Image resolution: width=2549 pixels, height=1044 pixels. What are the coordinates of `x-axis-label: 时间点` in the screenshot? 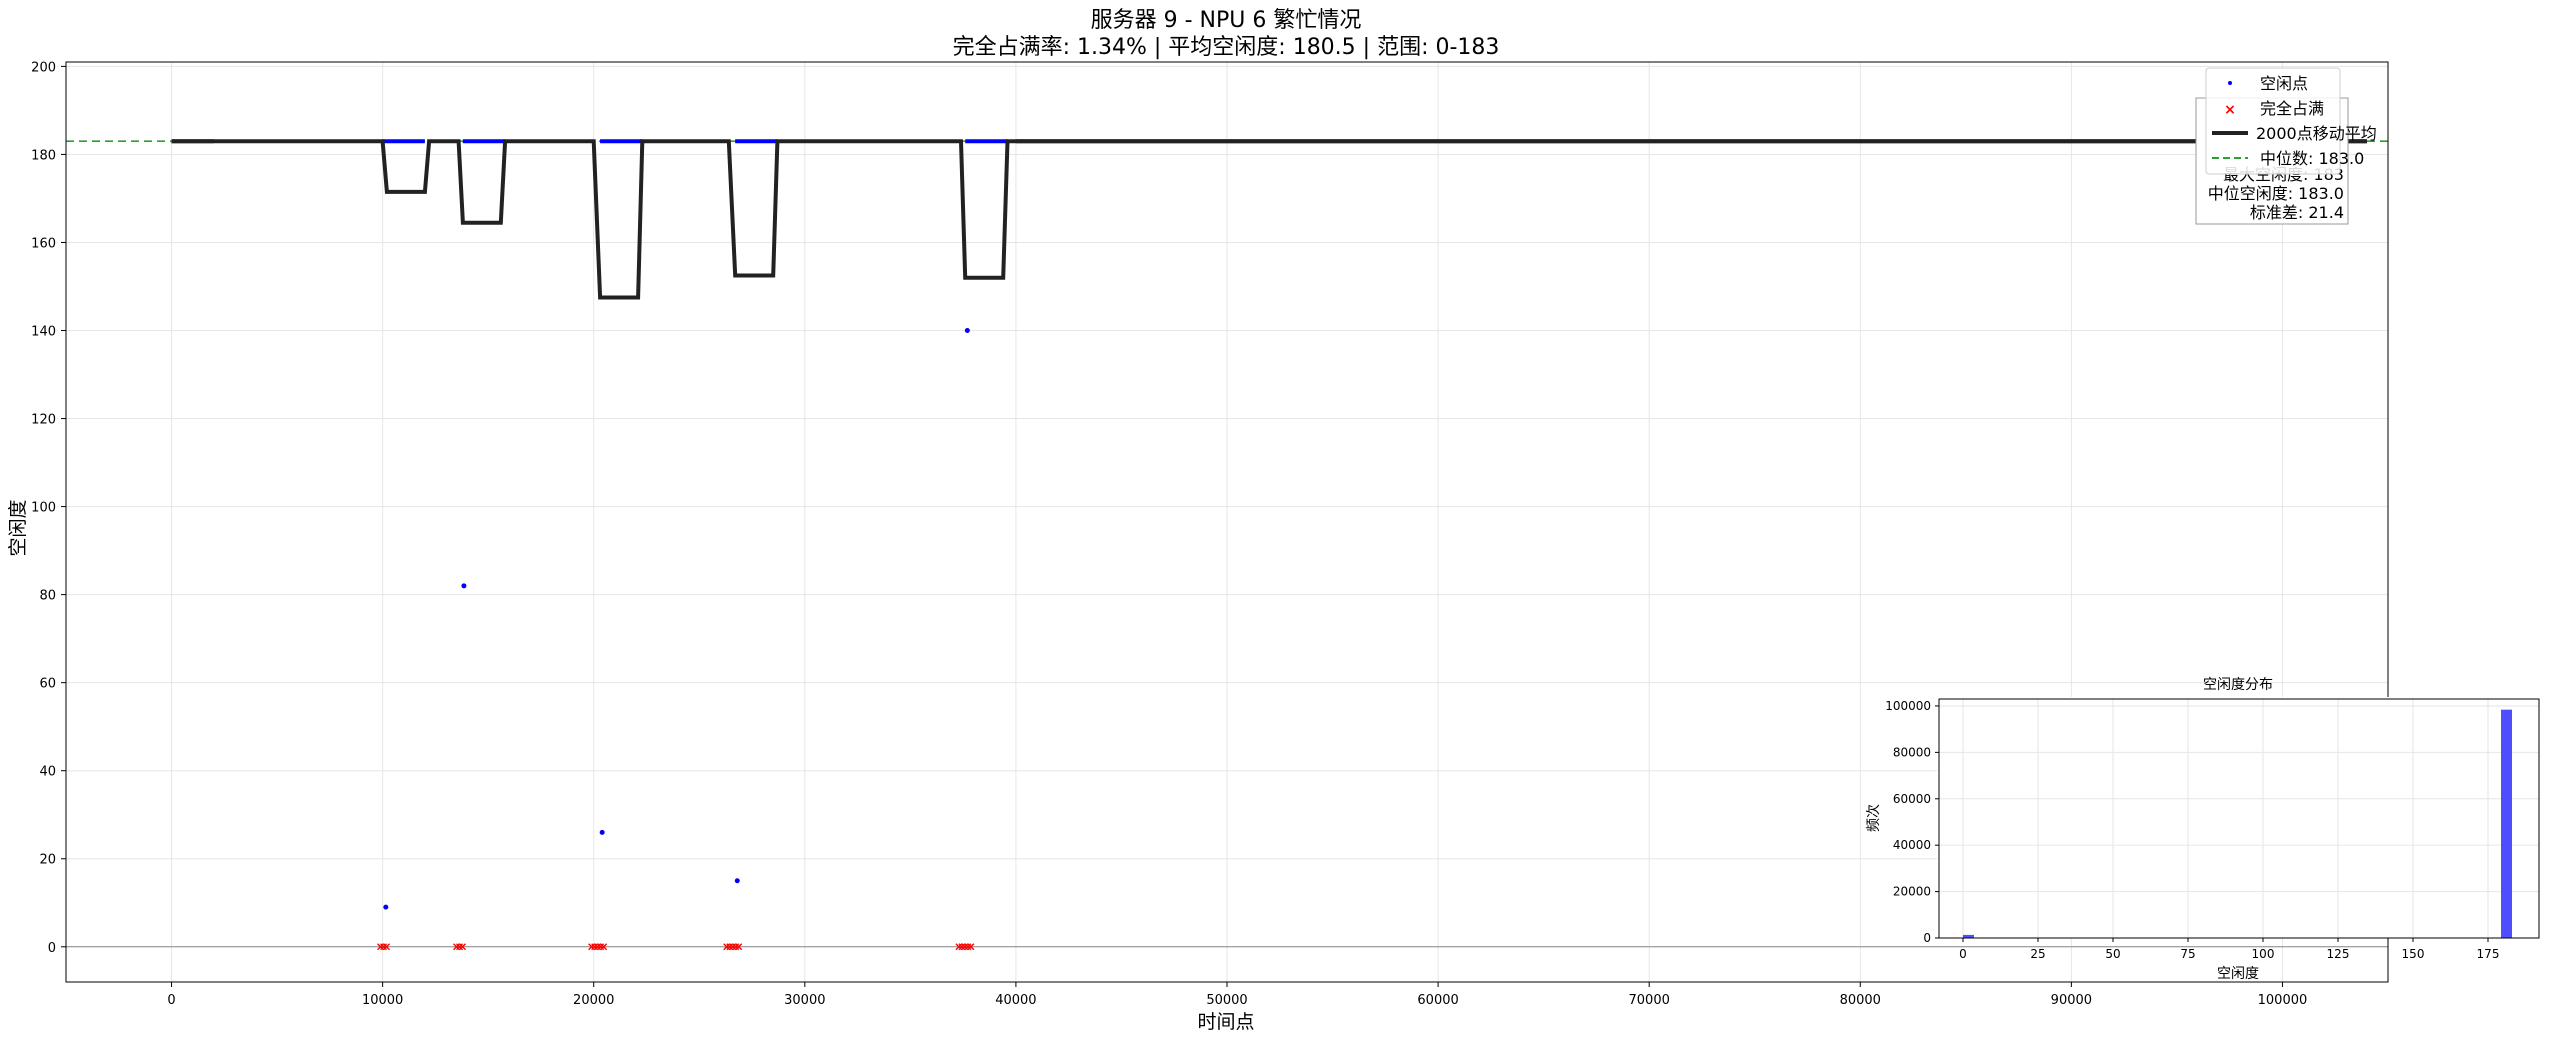 It's located at (1225, 1022).